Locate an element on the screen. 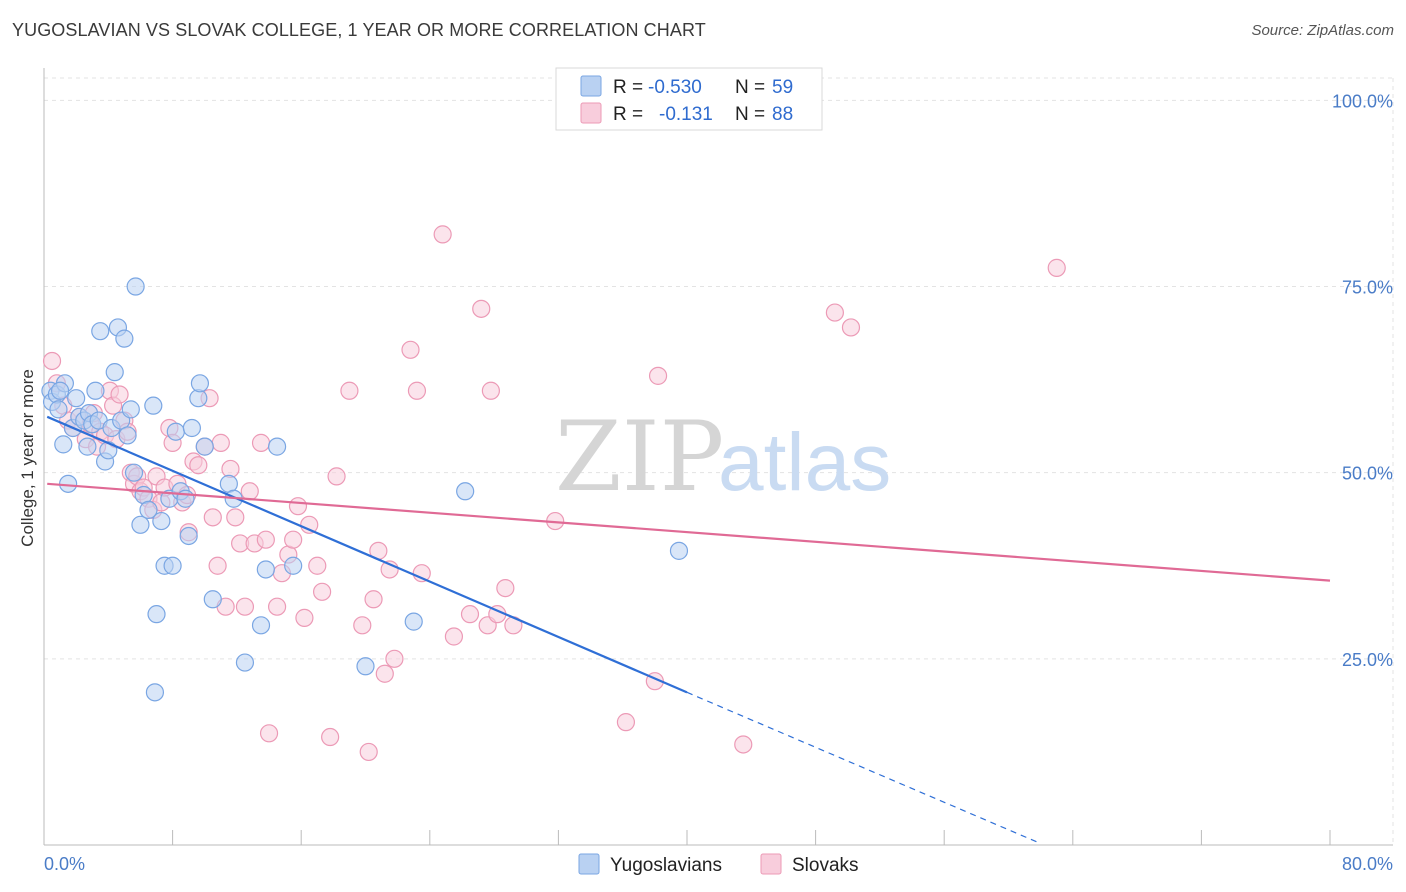 The height and width of the screenshot is (892, 1406). legend-r-value-2: -0.131 is located at coordinates (686, 114).